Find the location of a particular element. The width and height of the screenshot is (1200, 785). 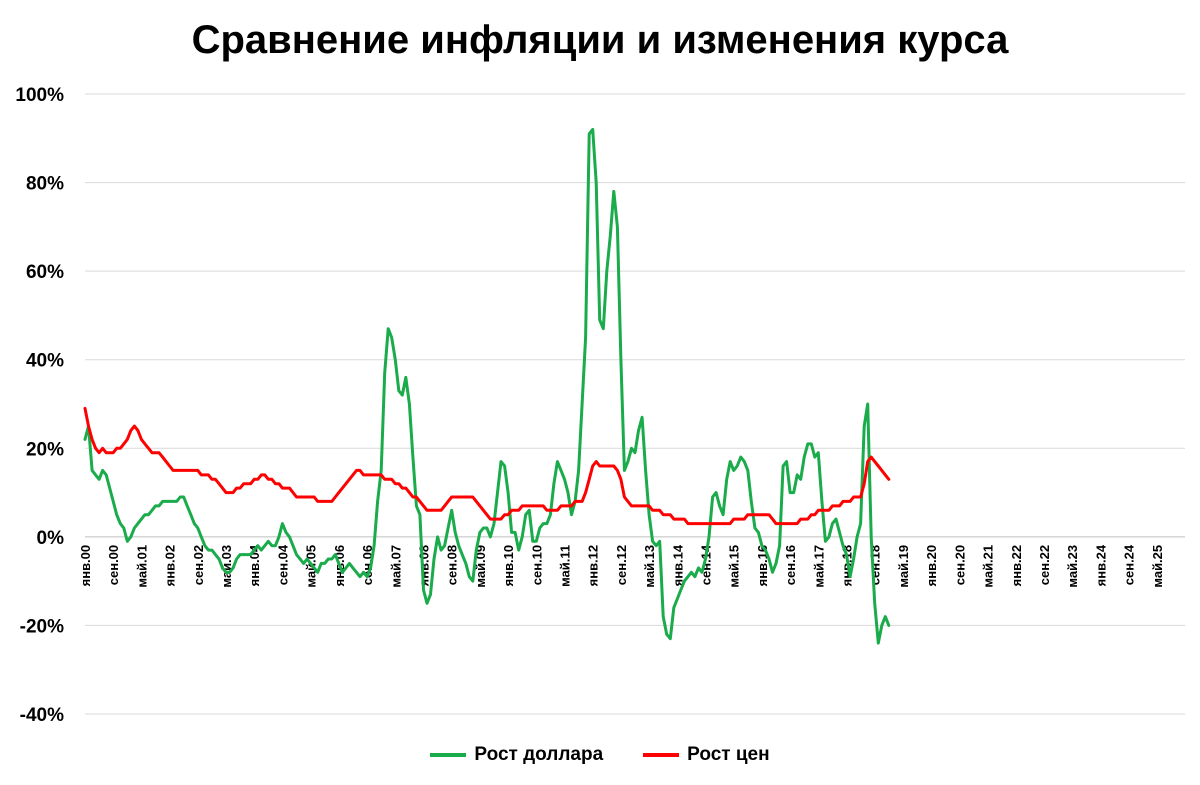

x-tick-label: май.15 is located at coordinates (734, 566).